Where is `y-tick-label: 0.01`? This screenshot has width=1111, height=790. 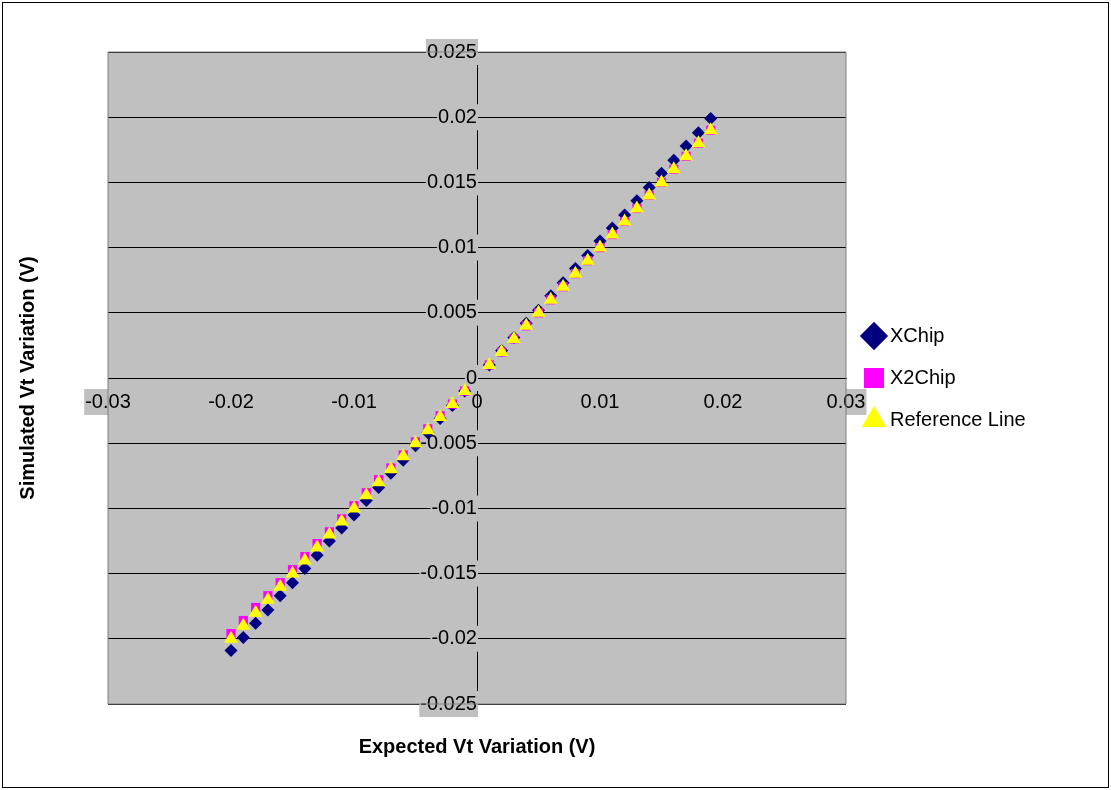
y-tick-label: 0.01 is located at coordinates (457, 246).